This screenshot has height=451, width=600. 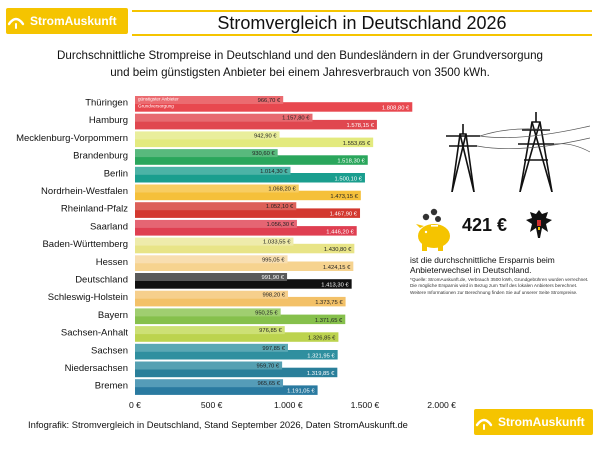 What do you see at coordinates (109, 226) in the screenshot?
I see `category-label: Saarland` at bounding box center [109, 226].